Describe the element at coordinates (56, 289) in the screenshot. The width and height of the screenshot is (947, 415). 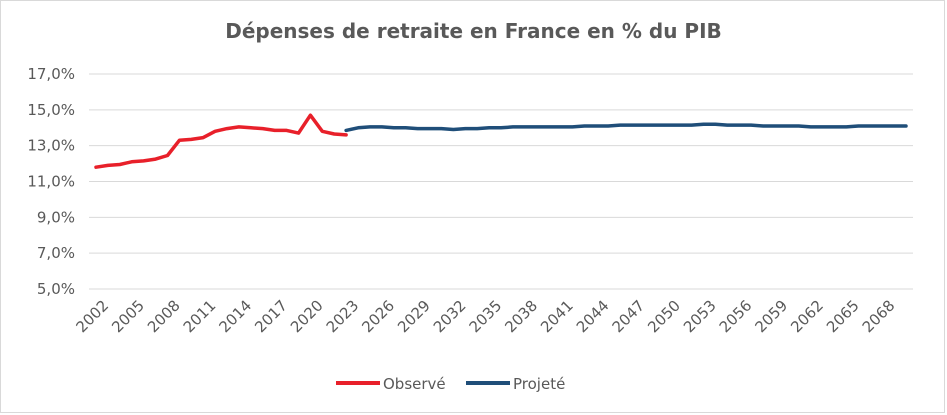
I see `y-tick-label: 5,0%` at that location.